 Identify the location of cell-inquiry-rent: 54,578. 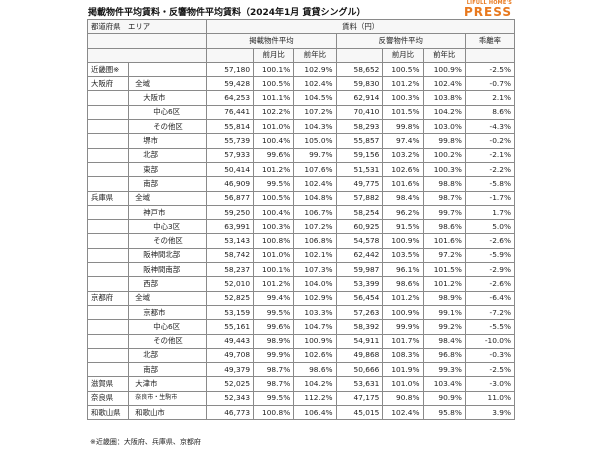
(359, 241).